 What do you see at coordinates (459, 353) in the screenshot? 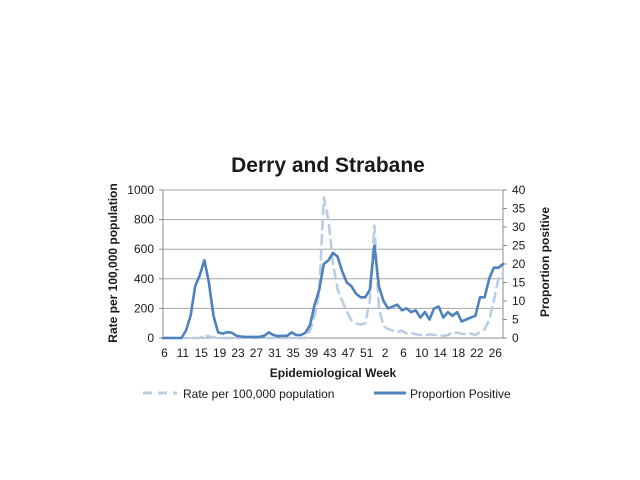
I see `x-tick-label: 18` at bounding box center [459, 353].